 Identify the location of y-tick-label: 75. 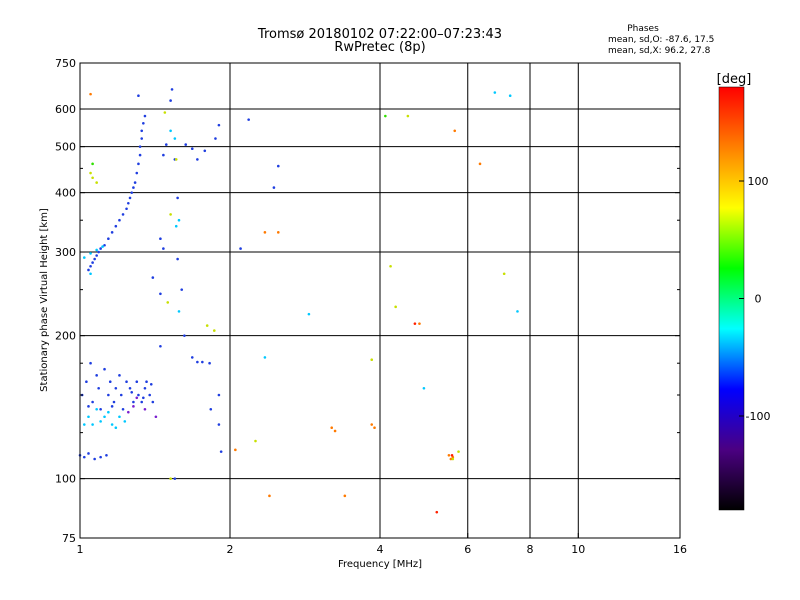
(69, 538).